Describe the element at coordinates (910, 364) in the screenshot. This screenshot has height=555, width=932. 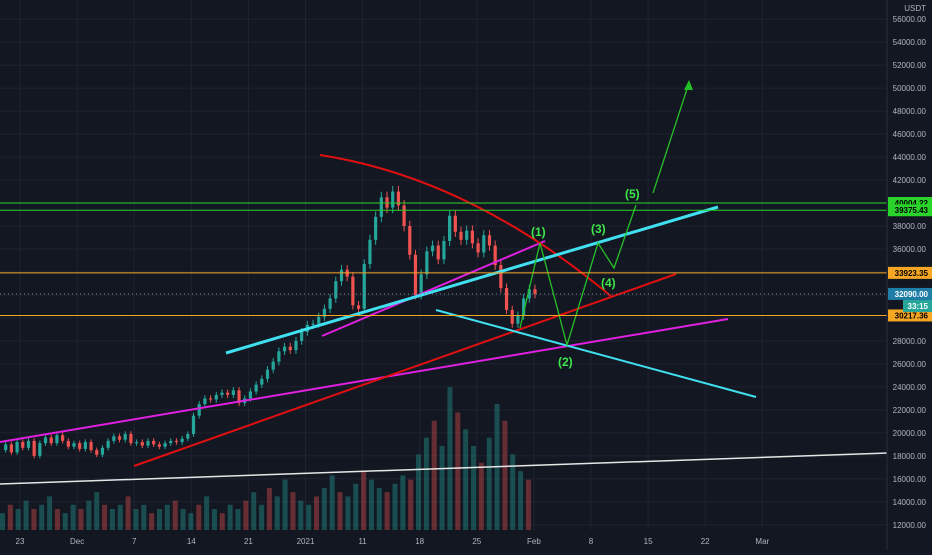
I see `y-tick-label: 26000.00` at that location.